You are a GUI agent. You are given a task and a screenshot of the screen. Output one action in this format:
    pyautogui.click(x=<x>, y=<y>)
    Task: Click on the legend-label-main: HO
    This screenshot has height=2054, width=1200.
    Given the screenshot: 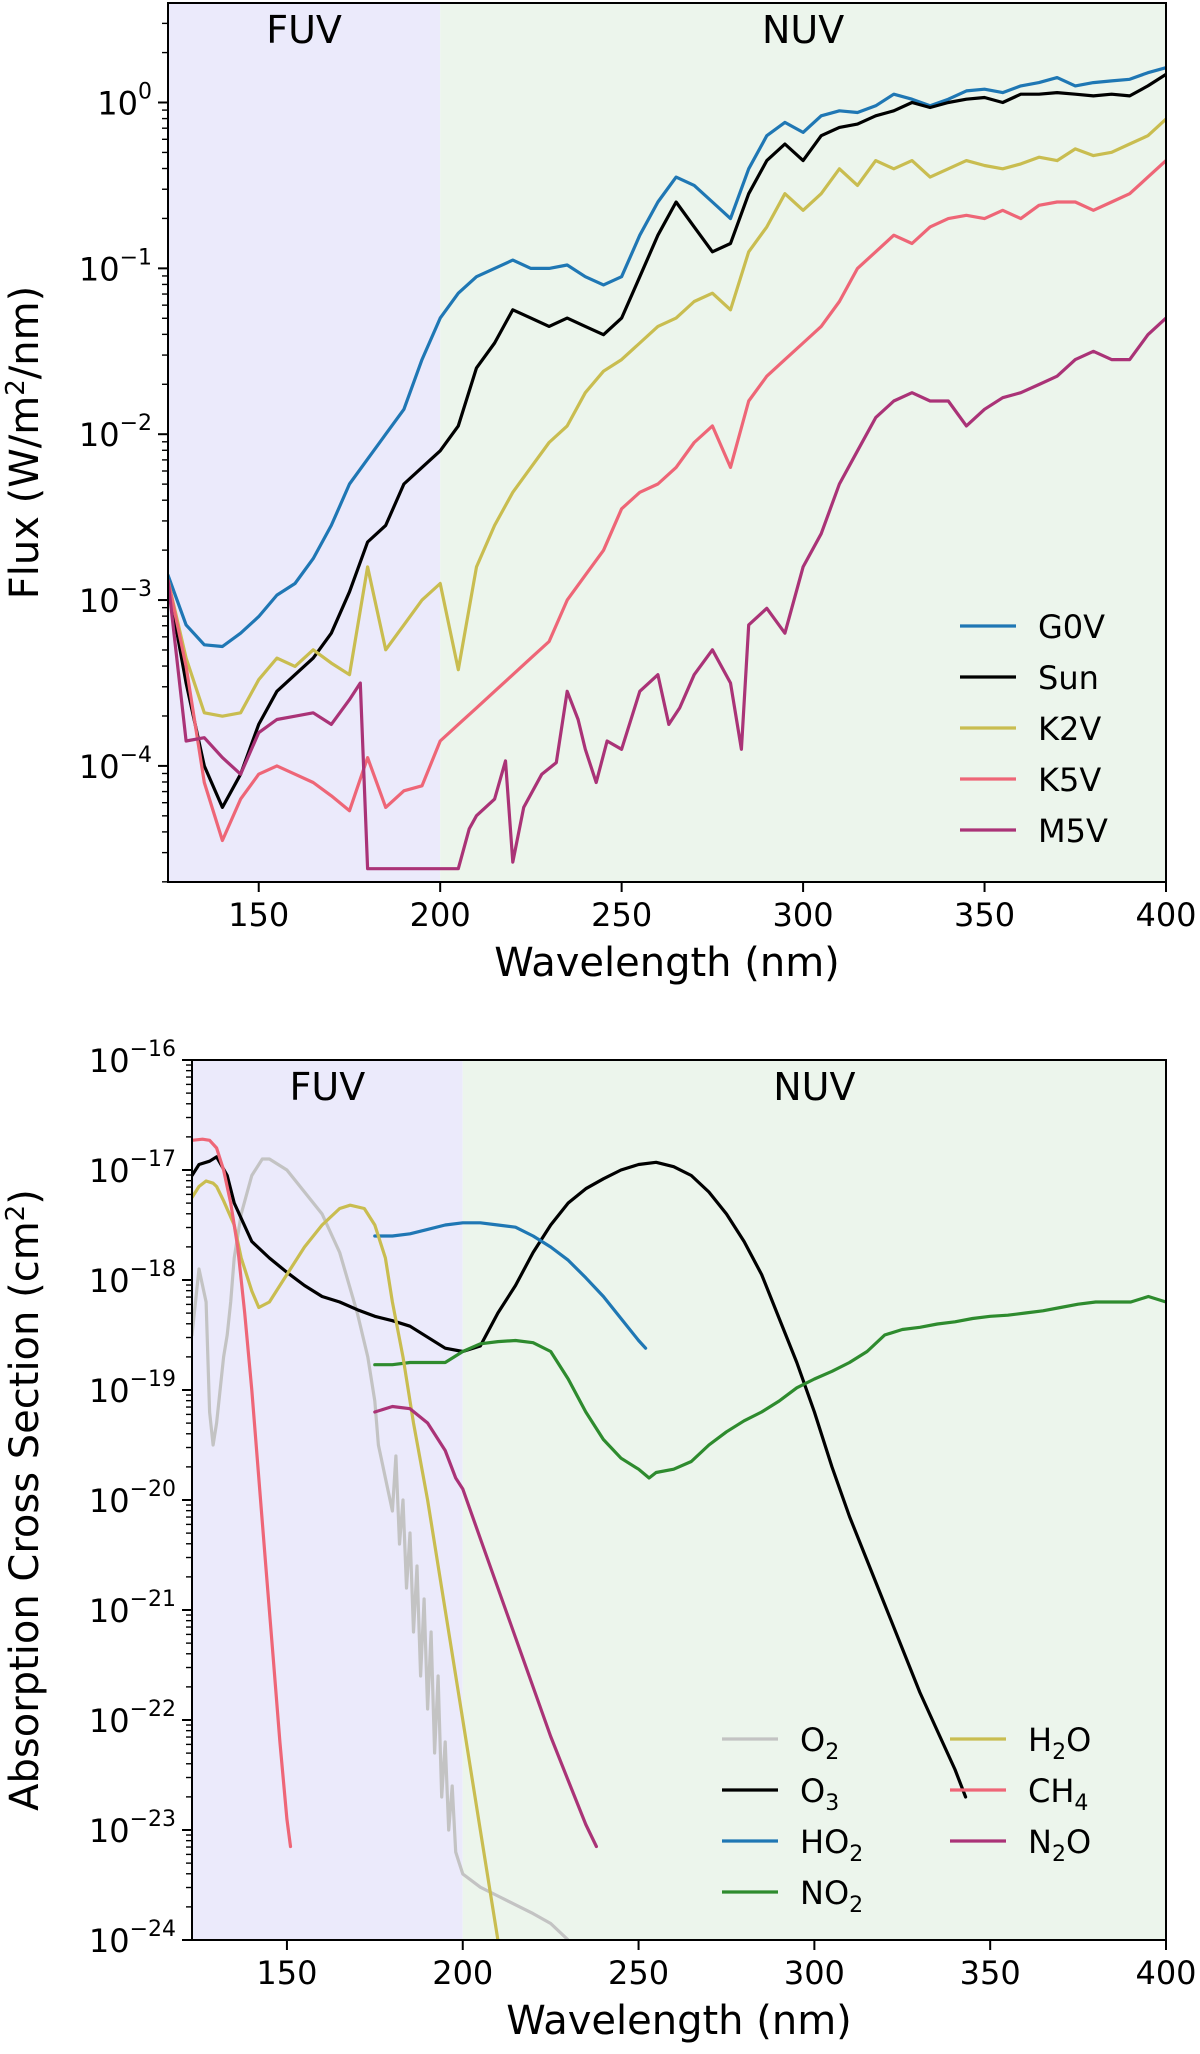 What is the action you would take?
    pyautogui.click(x=824, y=1842)
    